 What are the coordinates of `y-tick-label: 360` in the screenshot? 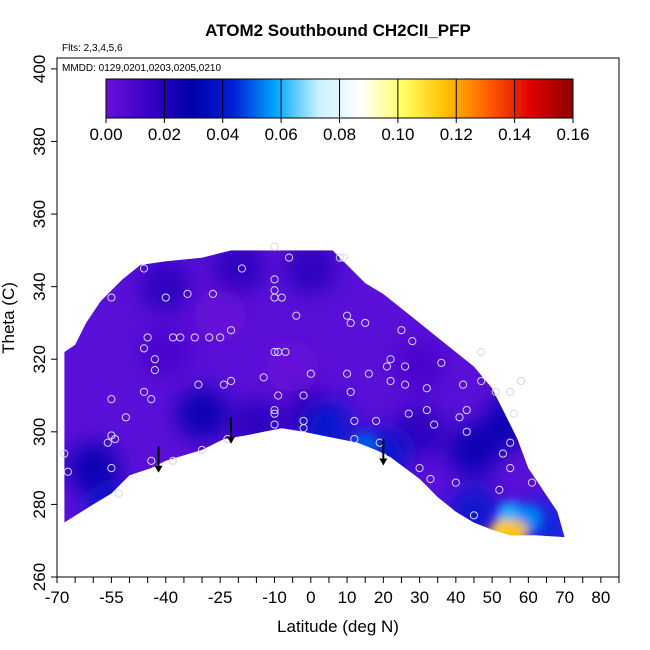 It's located at (39, 214).